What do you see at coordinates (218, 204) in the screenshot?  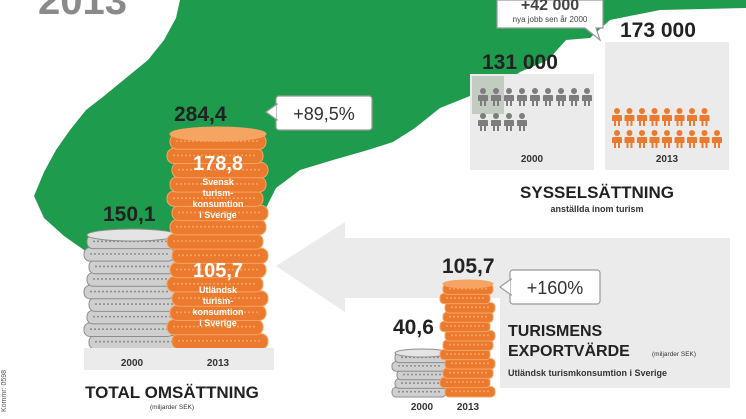 I see `domestic-label-line3: konsumtion` at bounding box center [218, 204].